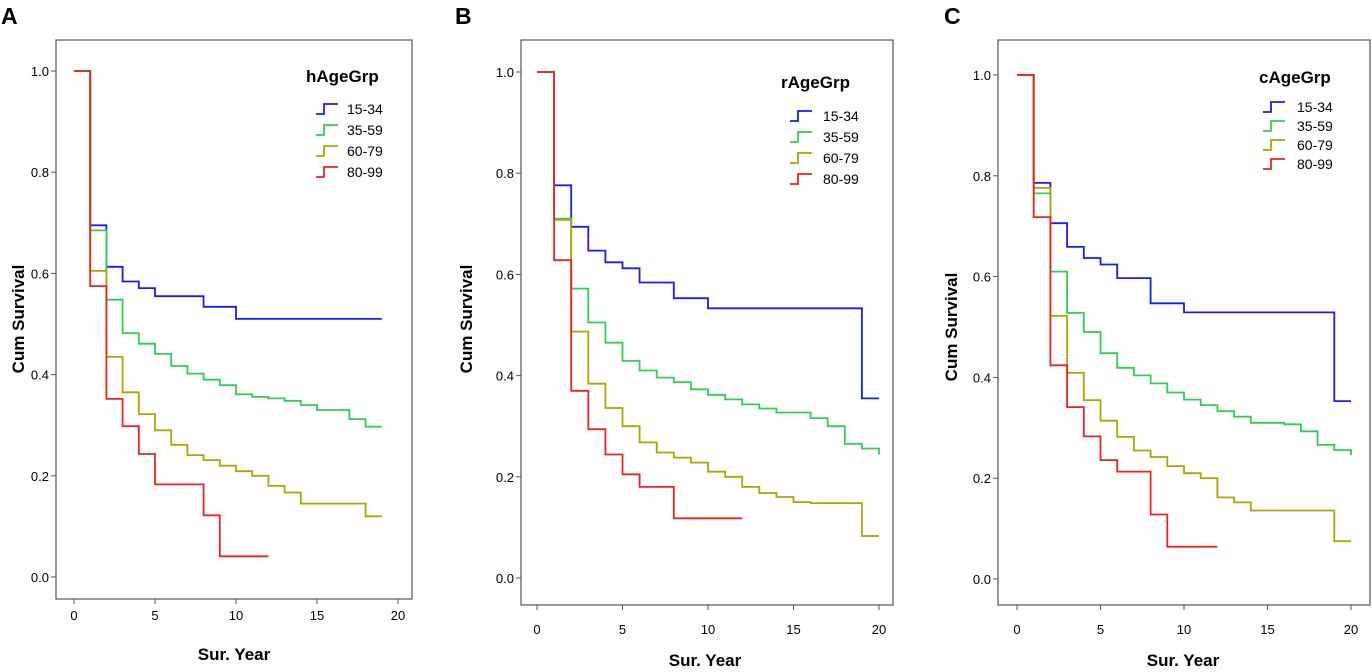 The height and width of the screenshot is (672, 1372). I want to click on legend-title: rAgeGrp, so click(815, 82).